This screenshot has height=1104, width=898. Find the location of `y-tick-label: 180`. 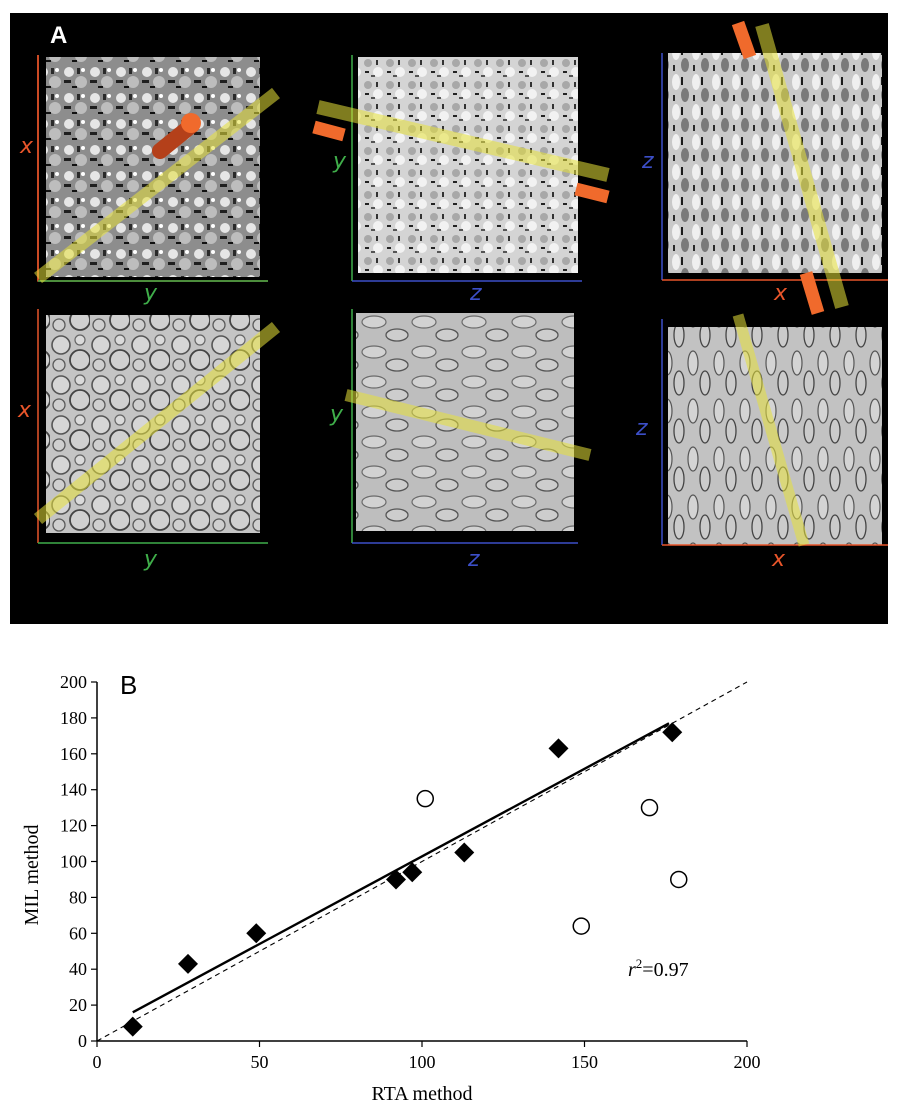

y-tick-label: 180 is located at coordinates (73, 718).